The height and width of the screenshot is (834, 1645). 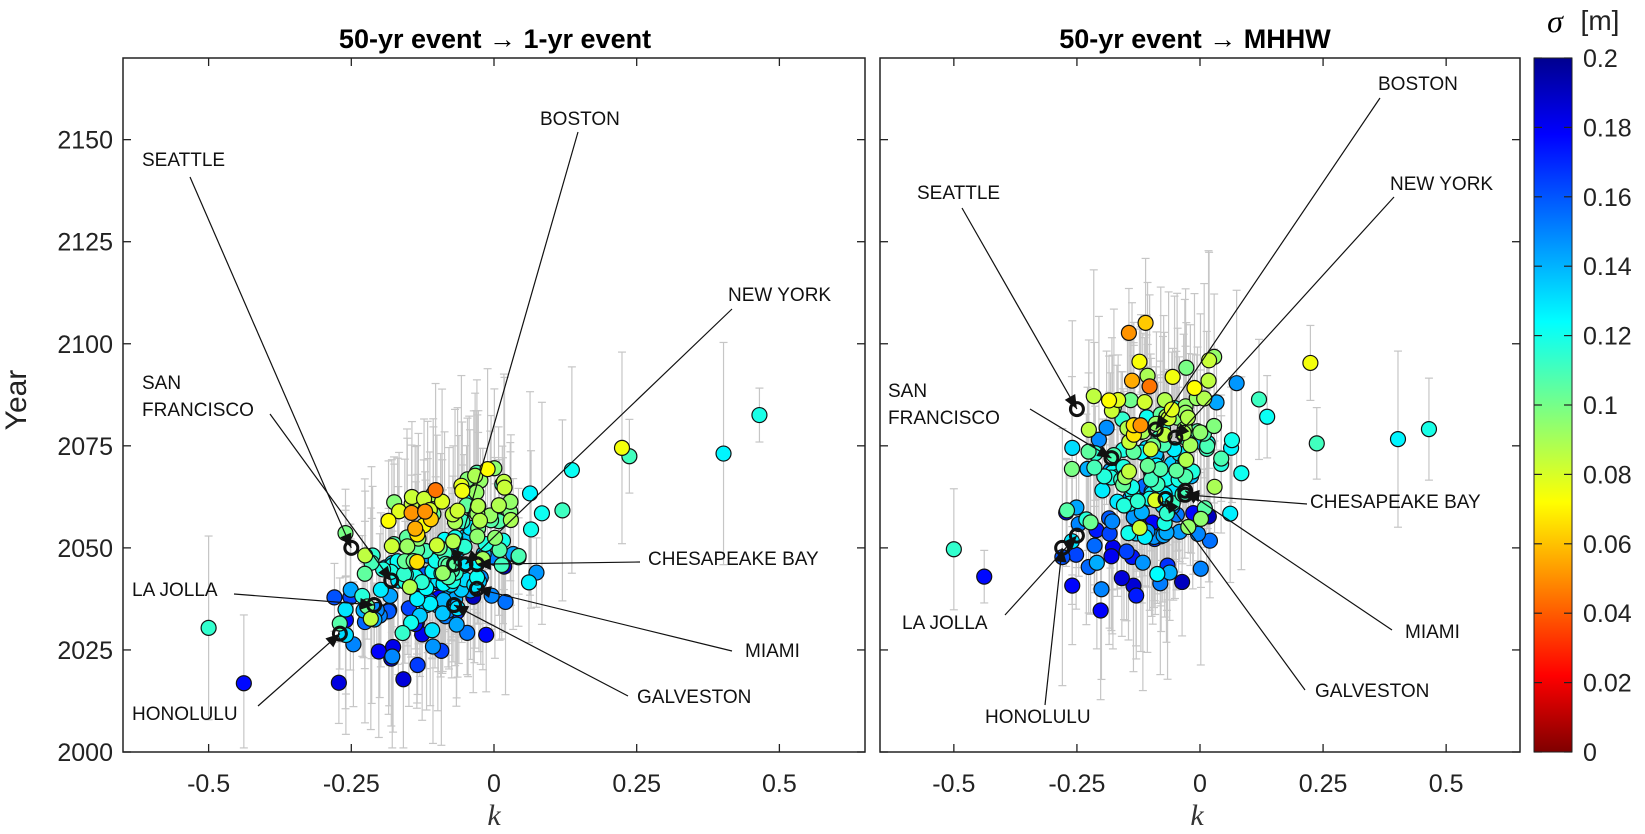 What do you see at coordinates (1607, 684) in the screenshot?
I see `colorbar-tick-label: 0.02` at bounding box center [1607, 684].